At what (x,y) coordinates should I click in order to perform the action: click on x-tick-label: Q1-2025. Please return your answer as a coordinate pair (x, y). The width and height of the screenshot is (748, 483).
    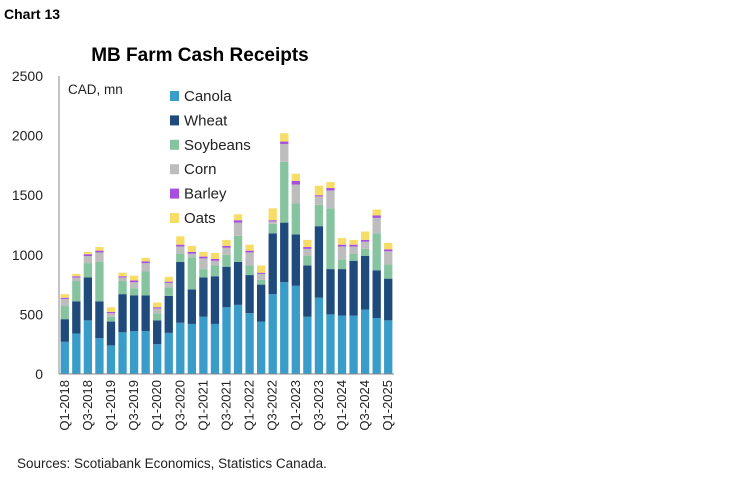
    Looking at the image, I should click on (387, 405).